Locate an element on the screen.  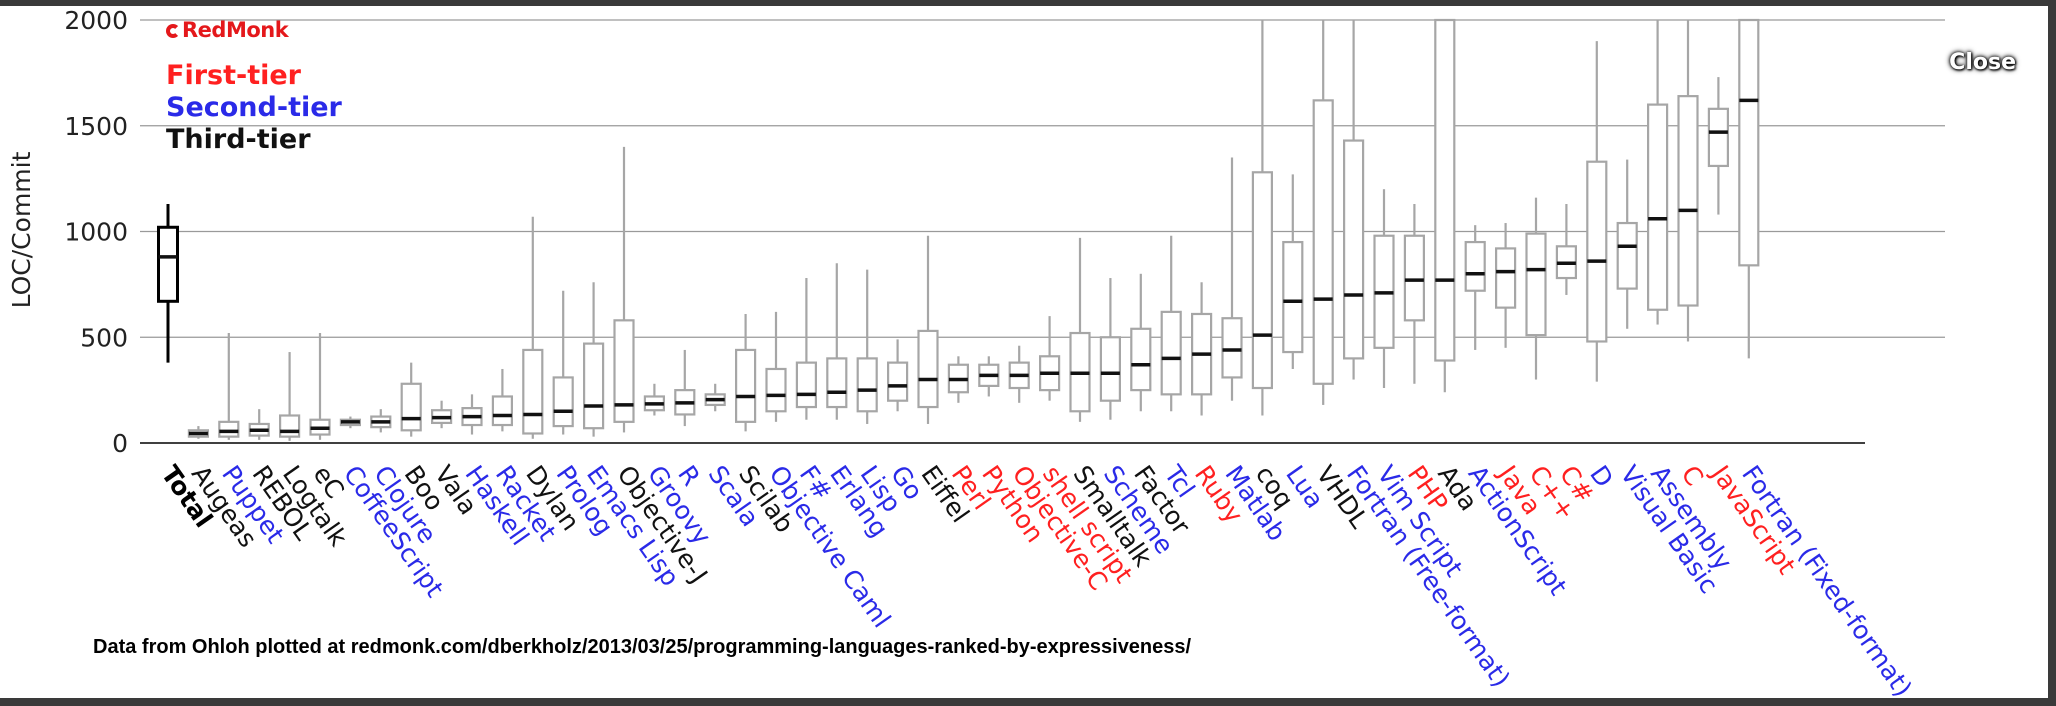
redmonk-logo-mark is located at coordinates (173, 31).